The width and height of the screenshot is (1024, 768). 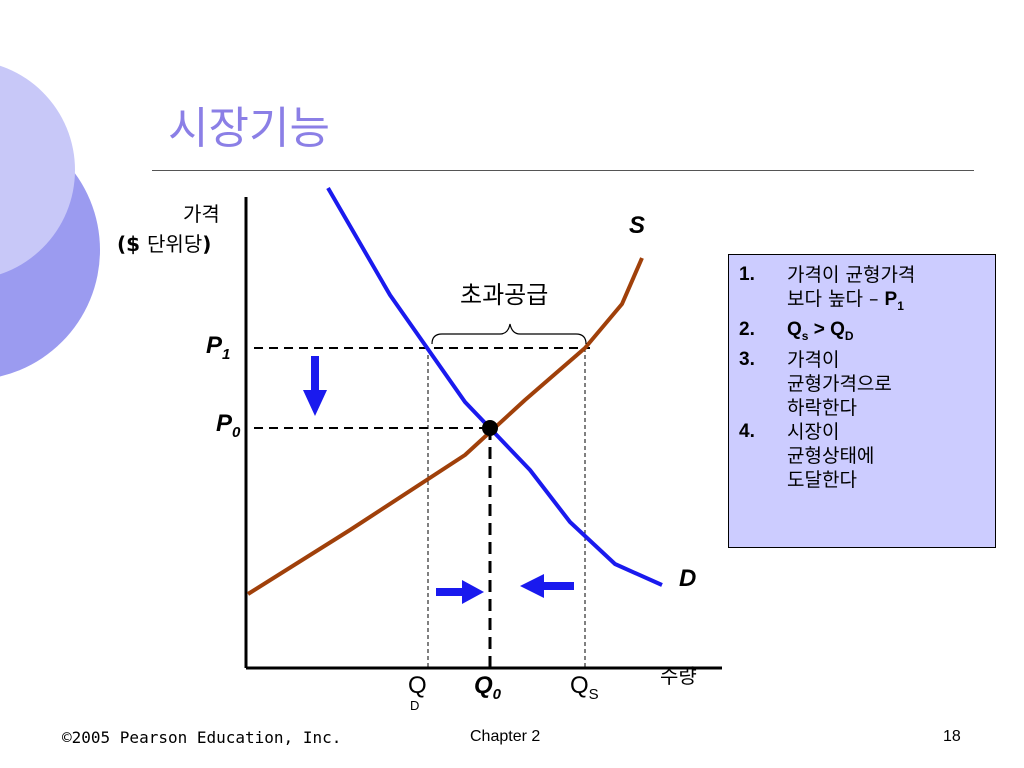 What do you see at coordinates (547, 586) in the screenshot?
I see `quantity-left-arrow-icon` at bounding box center [547, 586].